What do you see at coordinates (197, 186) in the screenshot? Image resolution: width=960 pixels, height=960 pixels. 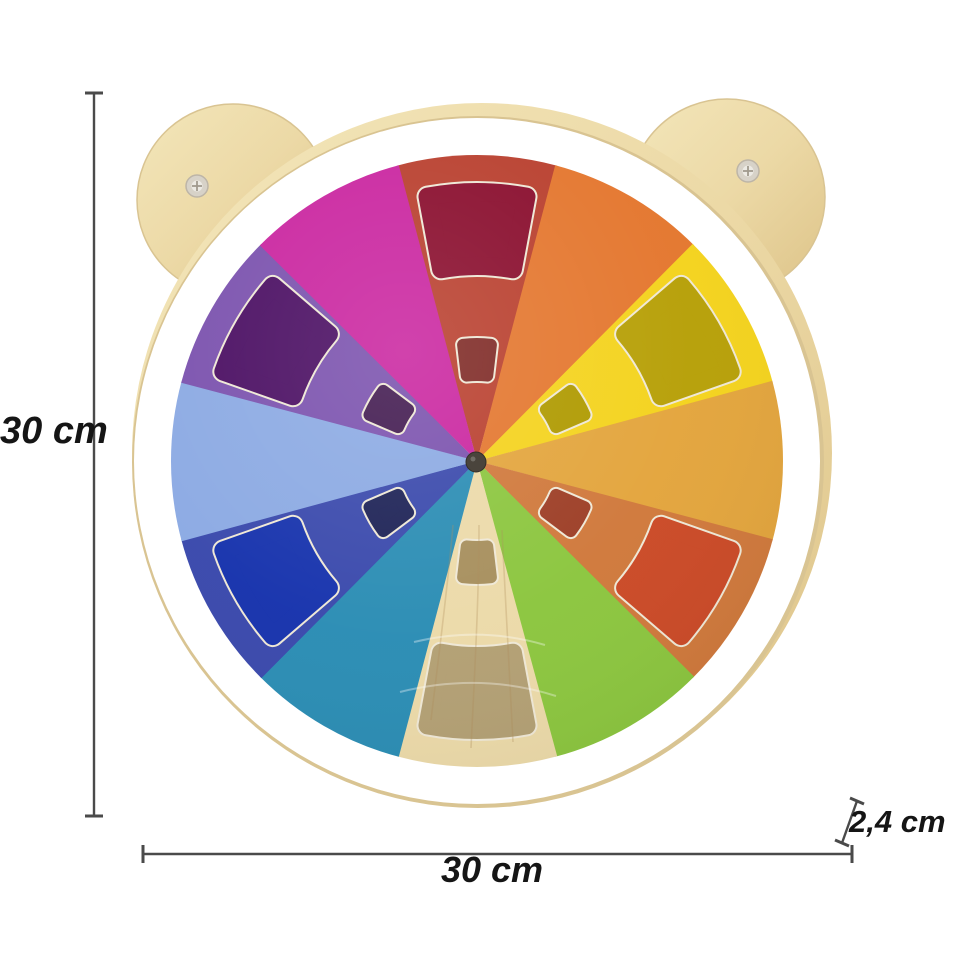 I see `screw-left-icon` at bounding box center [197, 186].